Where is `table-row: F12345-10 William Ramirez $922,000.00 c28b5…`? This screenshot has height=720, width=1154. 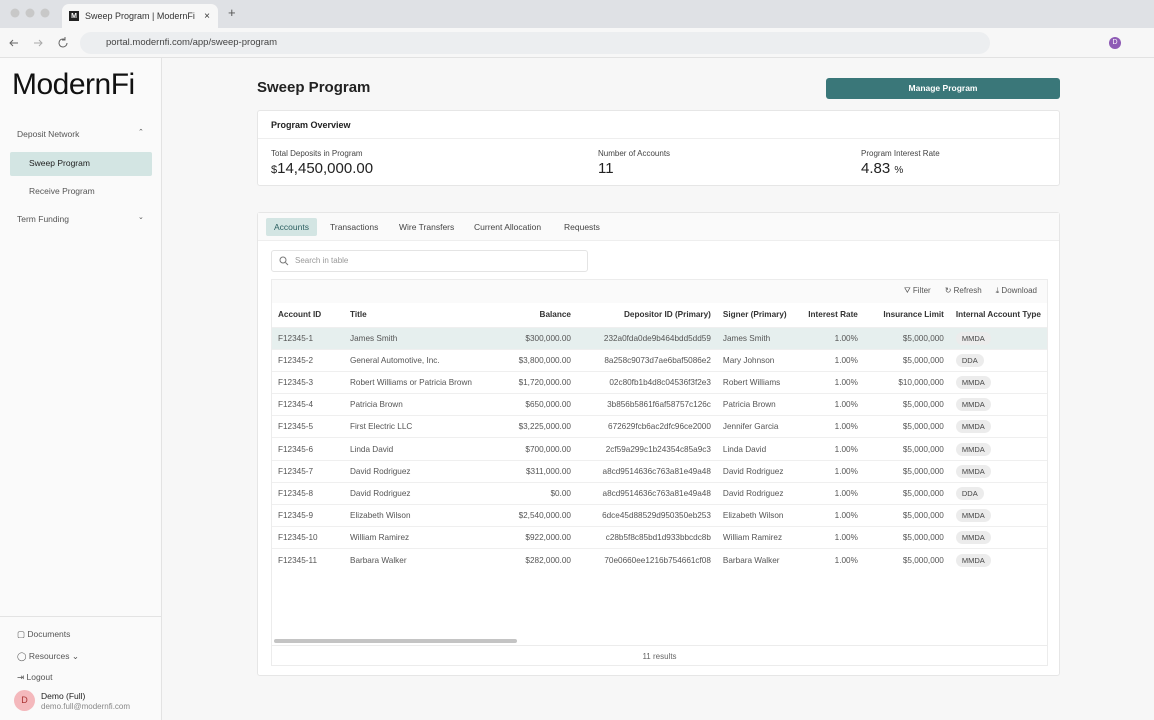 table-row: F12345-10 William Ramirez $922,000.00 c28b5… is located at coordinates (659, 537).